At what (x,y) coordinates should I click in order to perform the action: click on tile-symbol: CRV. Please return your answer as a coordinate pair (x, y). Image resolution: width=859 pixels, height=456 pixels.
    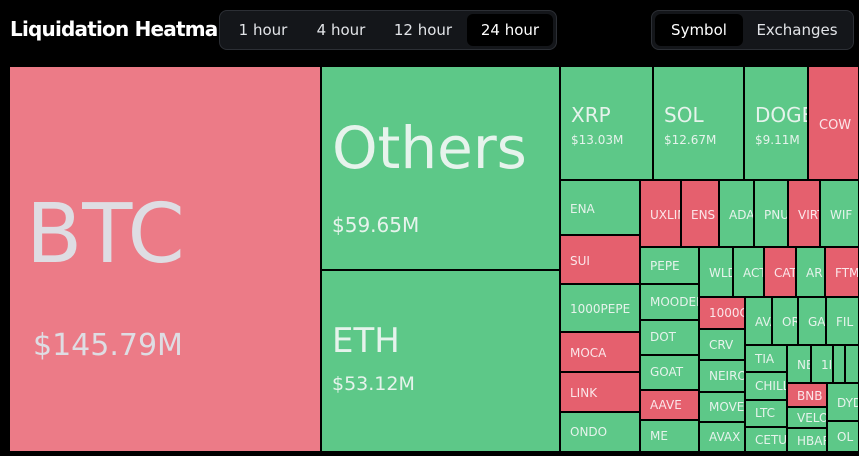
    Looking at the image, I should click on (721, 345).